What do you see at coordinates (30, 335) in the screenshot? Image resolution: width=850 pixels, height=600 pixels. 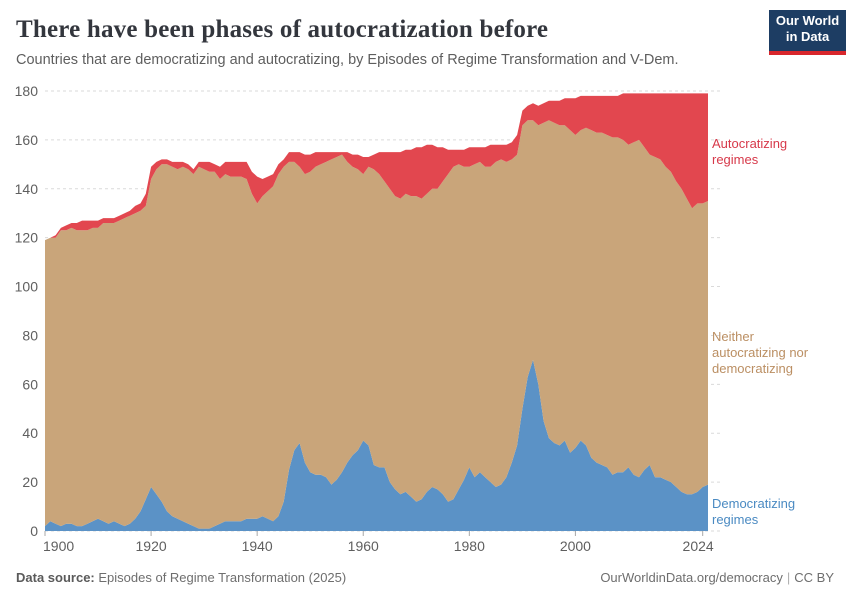 I see `y-tick-label-80: 80` at bounding box center [30, 335].